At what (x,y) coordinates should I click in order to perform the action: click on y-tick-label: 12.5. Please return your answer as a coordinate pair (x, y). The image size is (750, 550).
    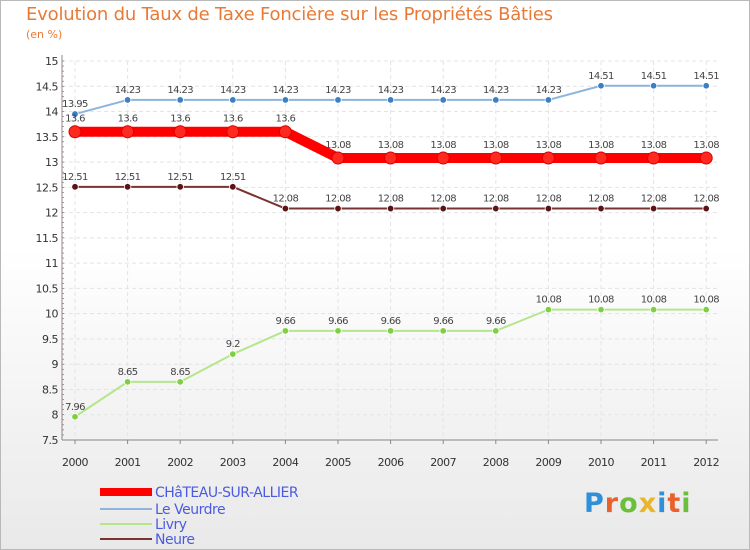
    Looking at the image, I should click on (47, 187).